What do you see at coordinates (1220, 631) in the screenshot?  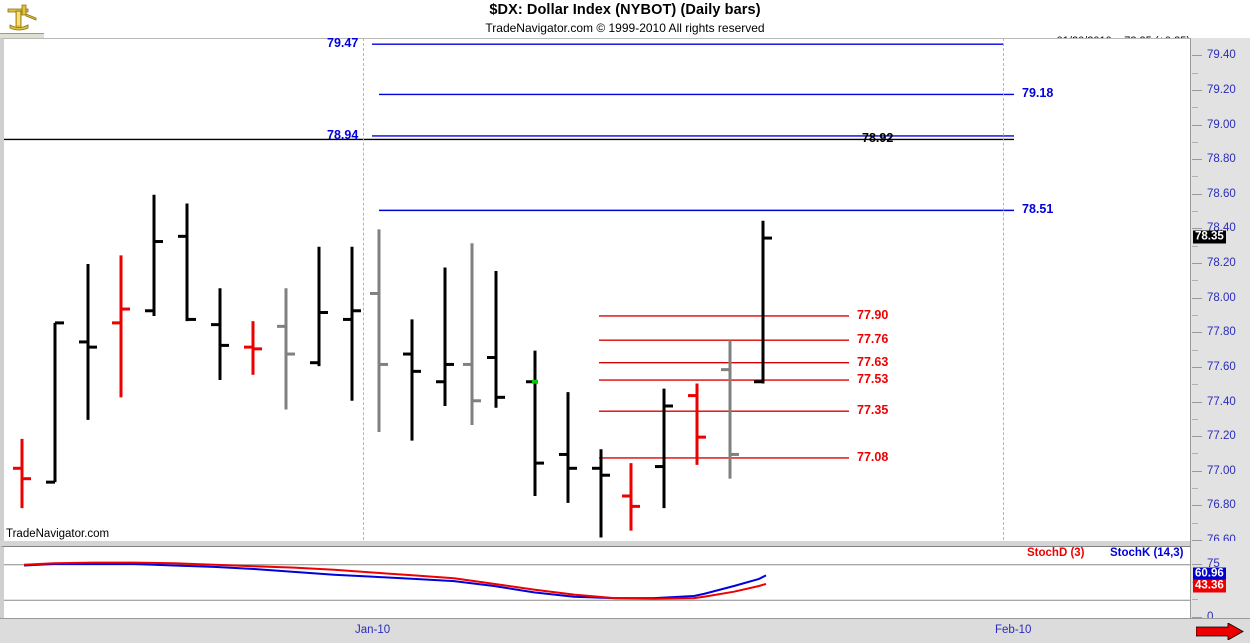 I see `scroll-forward-arrow-icon` at bounding box center [1220, 631].